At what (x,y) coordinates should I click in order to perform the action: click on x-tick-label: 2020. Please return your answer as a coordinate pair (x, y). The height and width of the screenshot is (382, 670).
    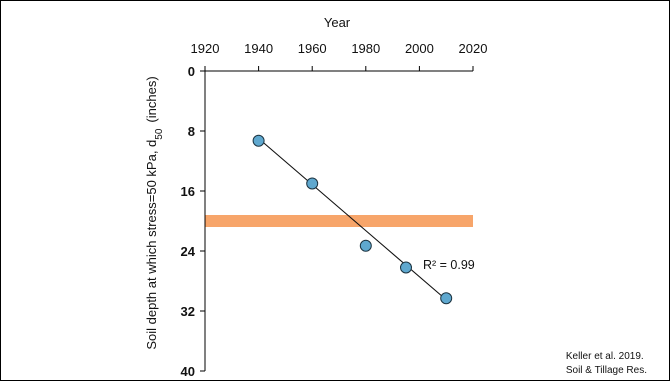
    Looking at the image, I should click on (473, 48).